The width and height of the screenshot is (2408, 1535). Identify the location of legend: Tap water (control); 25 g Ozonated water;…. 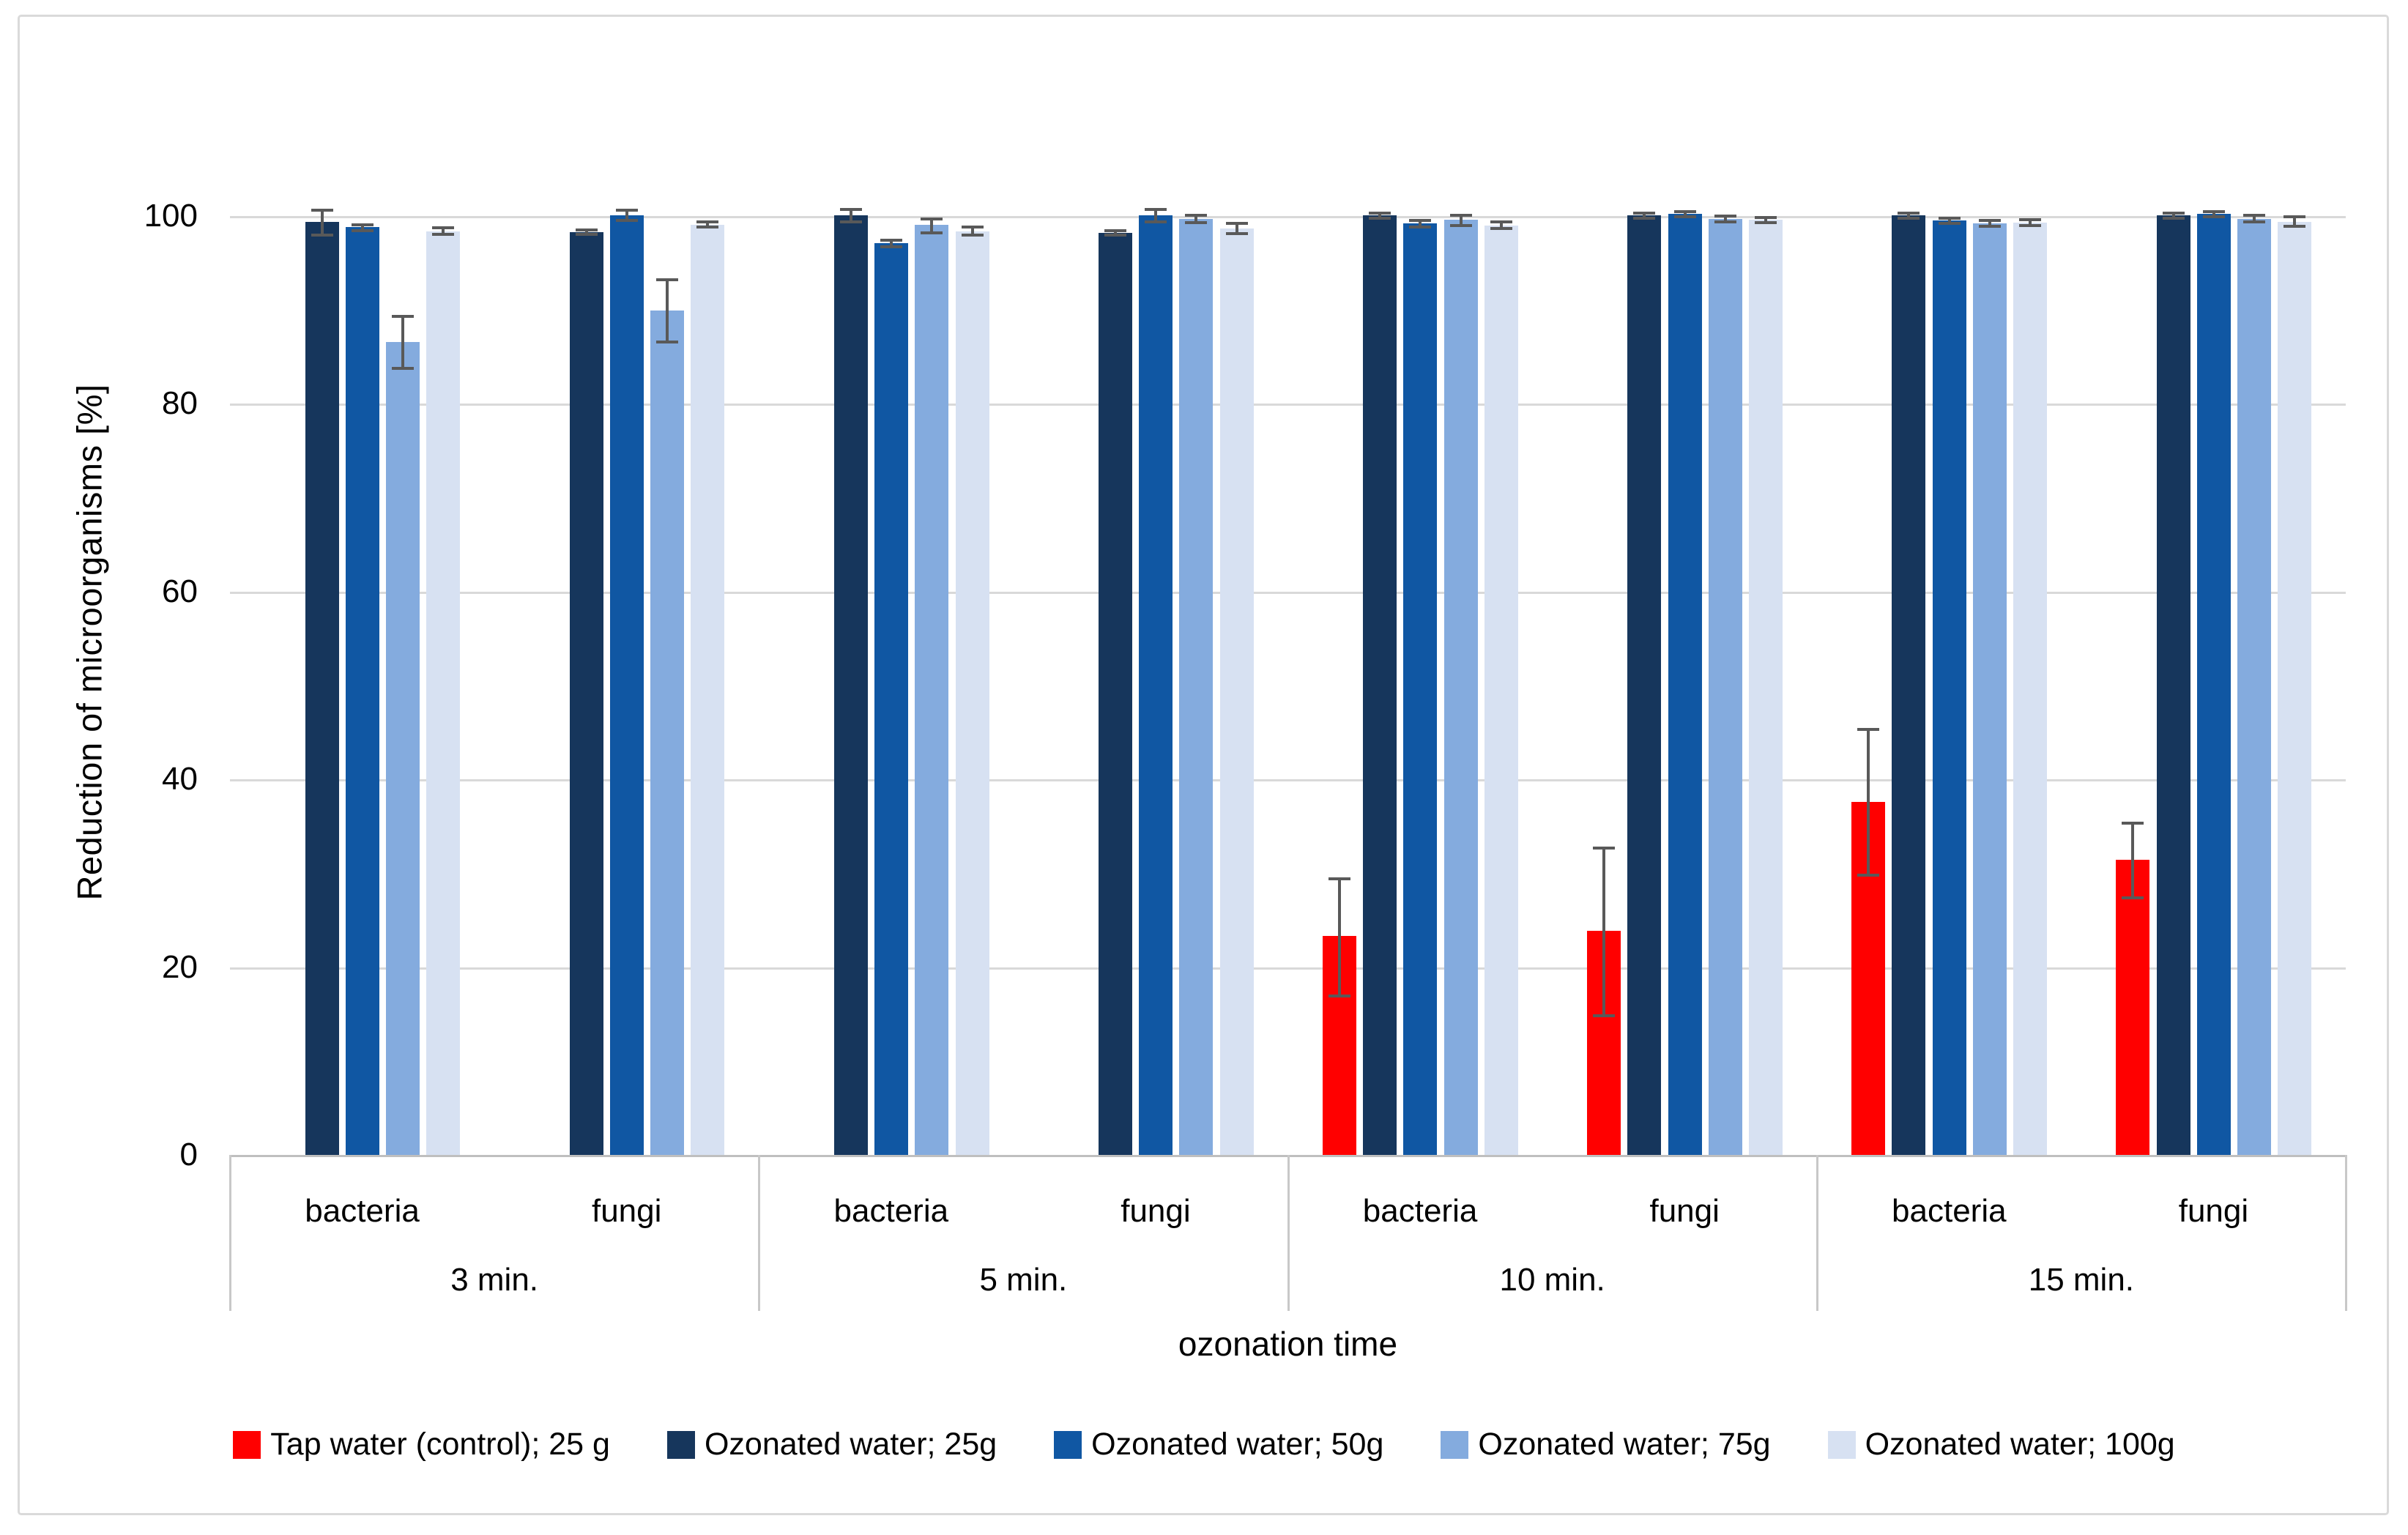
(1204, 1444).